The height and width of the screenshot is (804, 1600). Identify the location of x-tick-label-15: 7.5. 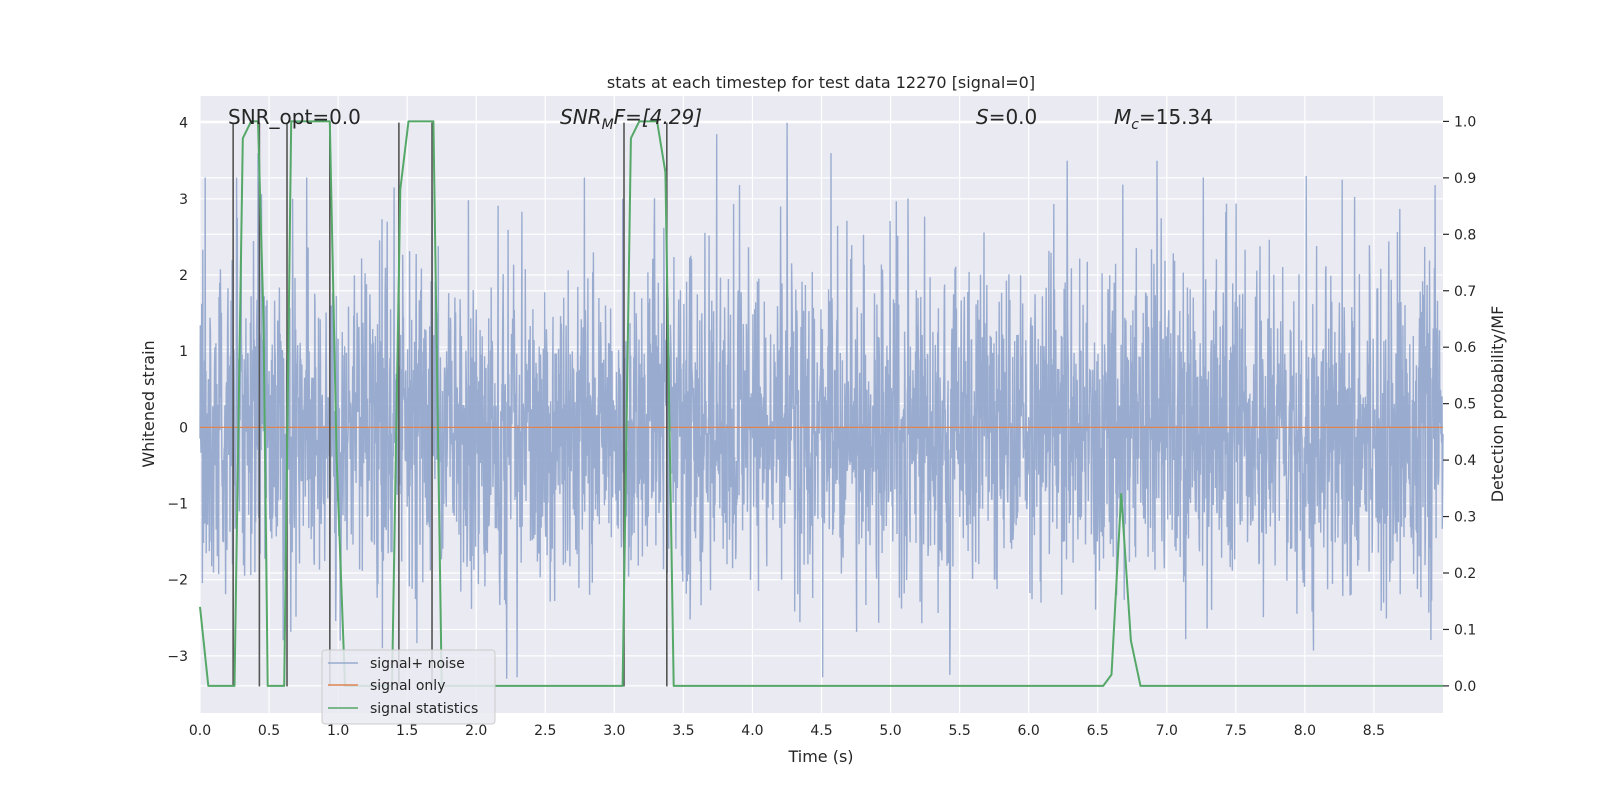
(1236, 731).